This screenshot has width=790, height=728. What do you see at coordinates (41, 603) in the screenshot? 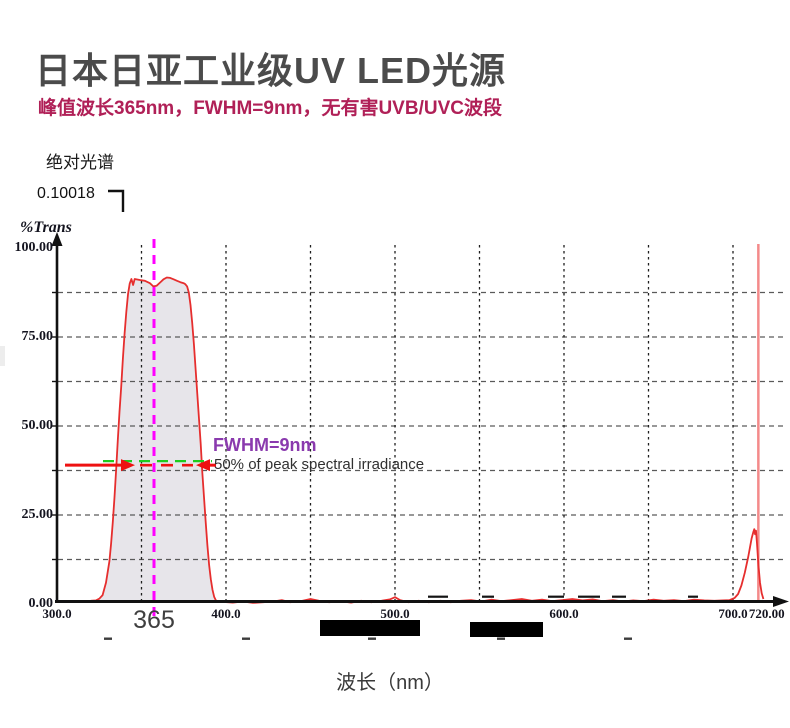
I see `y-tick-label: 0.00` at bounding box center [41, 603].